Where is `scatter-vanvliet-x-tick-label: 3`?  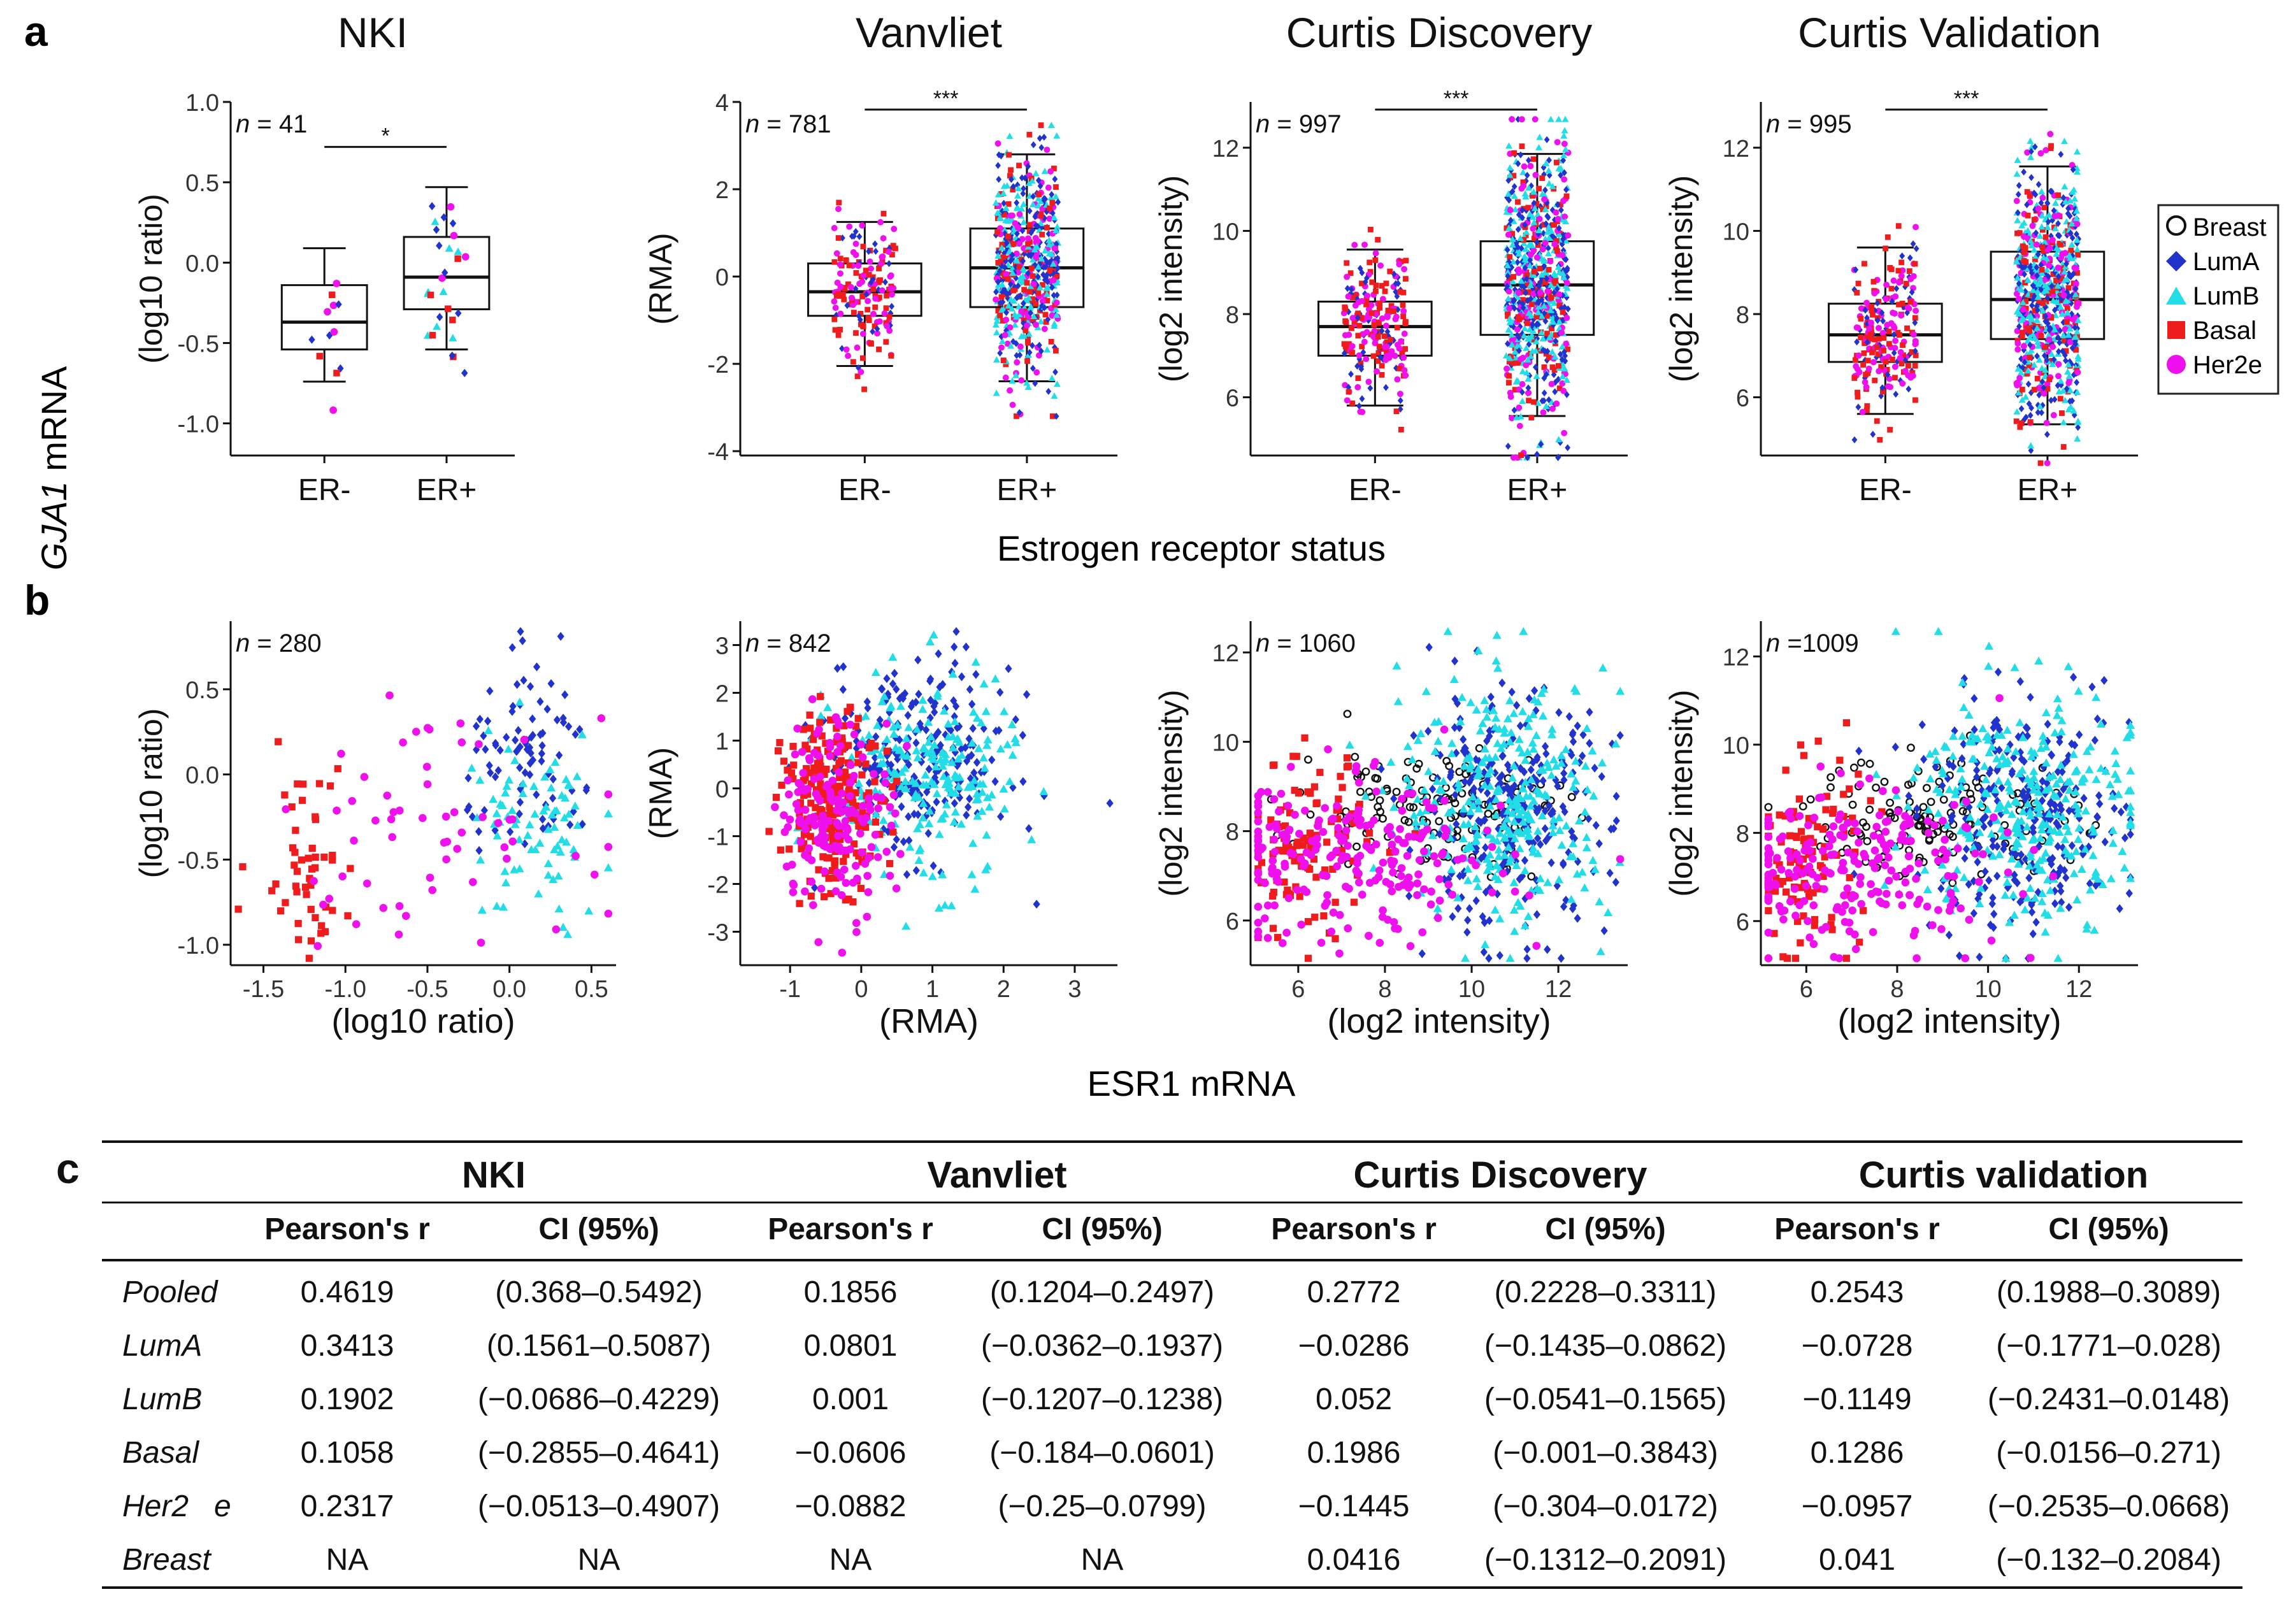 scatter-vanvliet-x-tick-label: 3 is located at coordinates (1075, 989).